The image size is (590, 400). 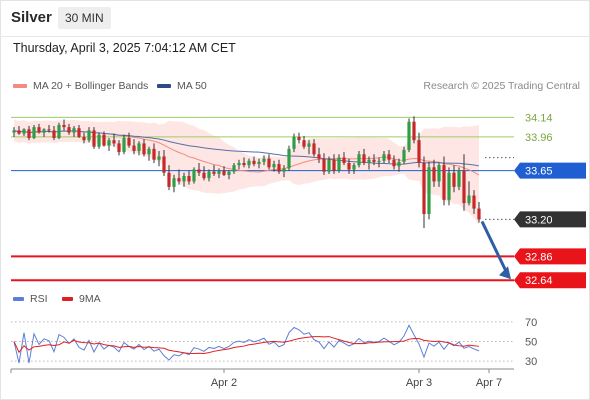 I want to click on rsi-label: RSI, so click(x=39, y=299).